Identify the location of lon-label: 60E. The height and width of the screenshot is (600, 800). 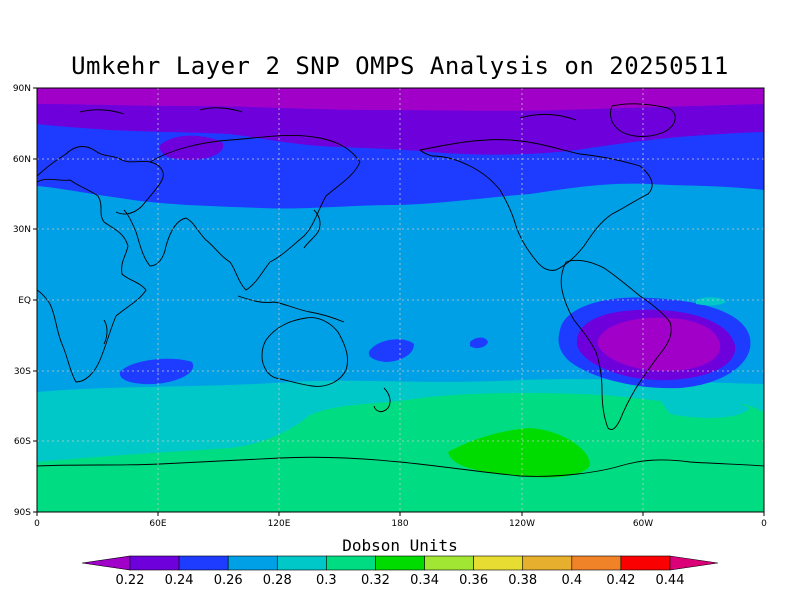
(157, 524).